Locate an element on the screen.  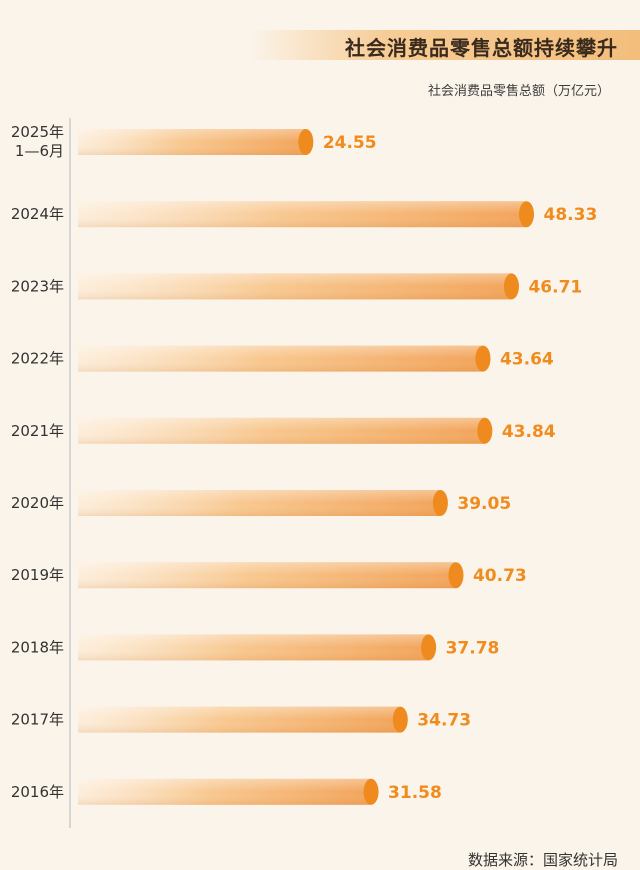
chart-title: 社会消费品零售总额持续攀升 is located at coordinates (481, 48).